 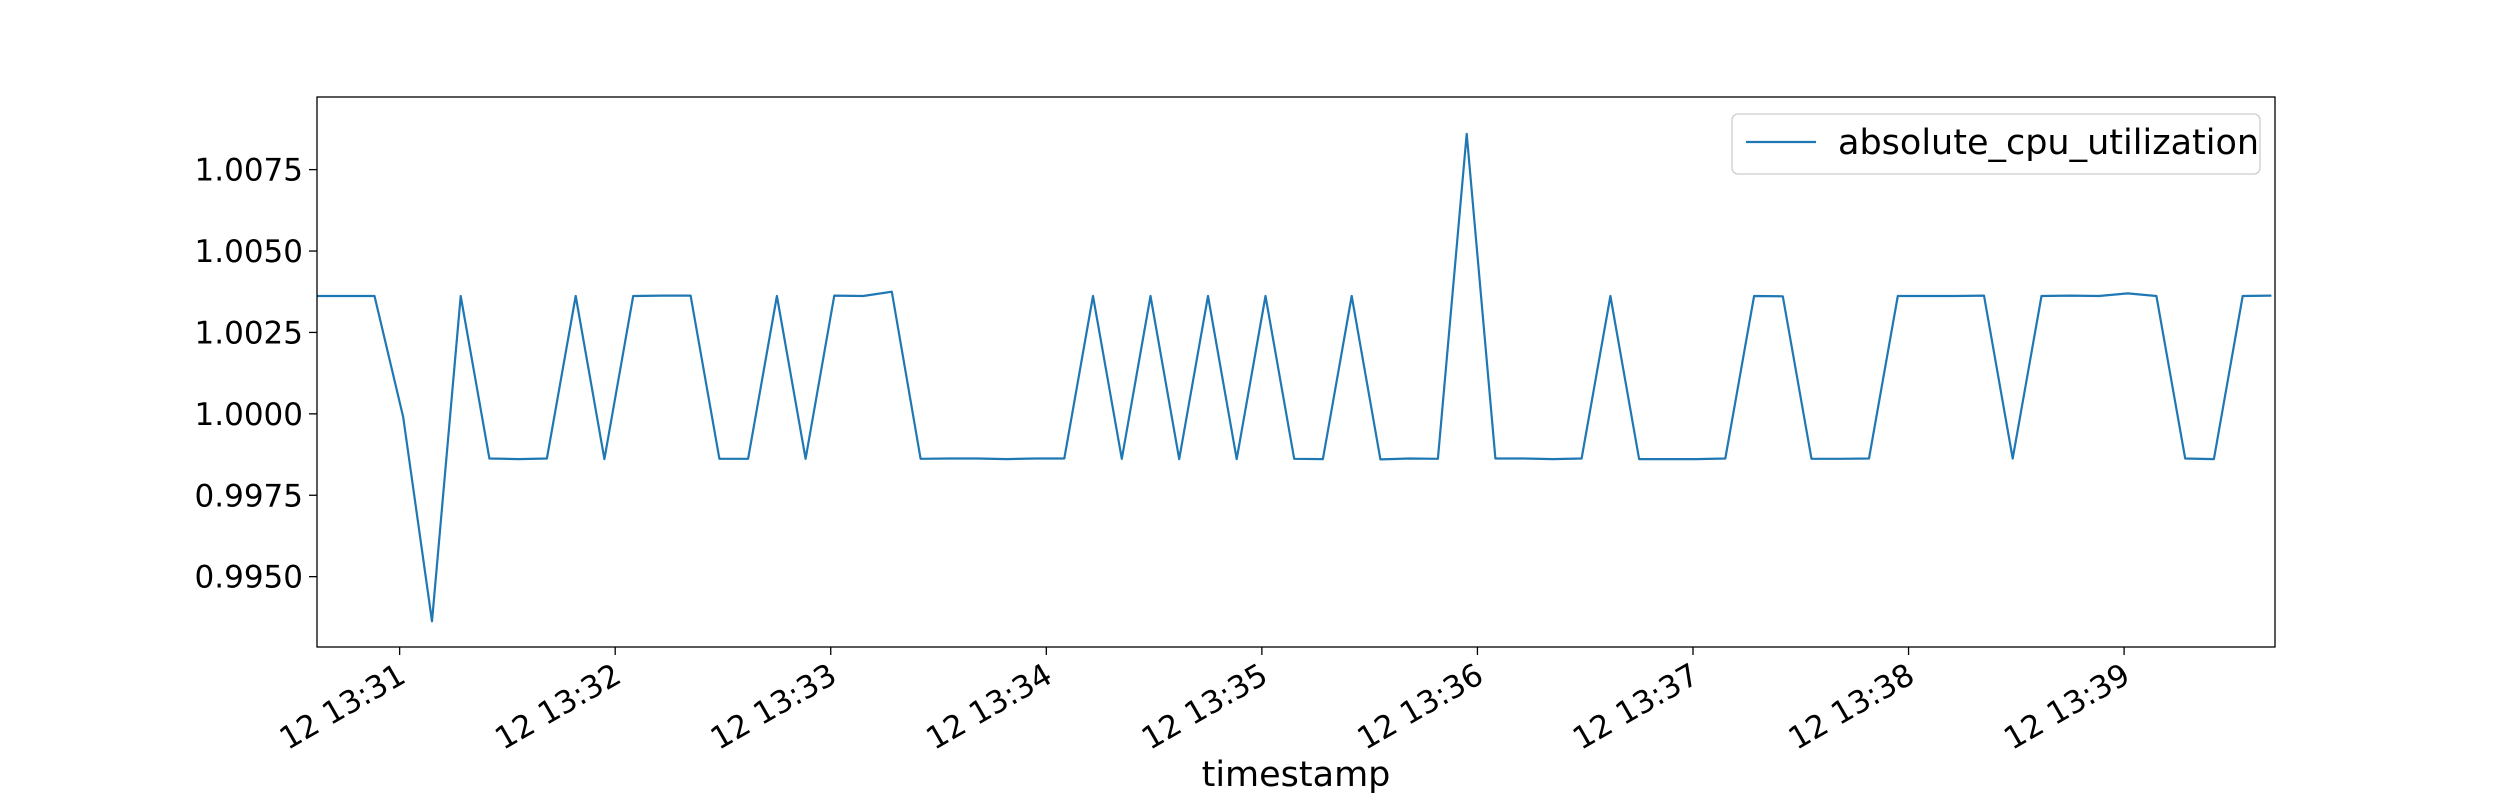 What do you see at coordinates (1851, 707) in the screenshot?
I see `x-tick-label: 12 13:38` at bounding box center [1851, 707].